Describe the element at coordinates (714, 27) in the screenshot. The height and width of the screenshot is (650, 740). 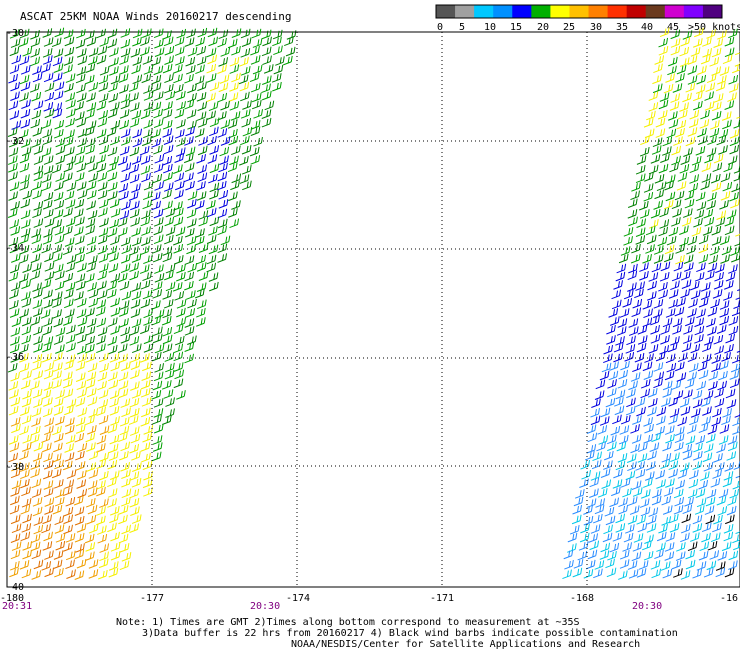
I see `legend-unit-label: >50 knots` at that location.